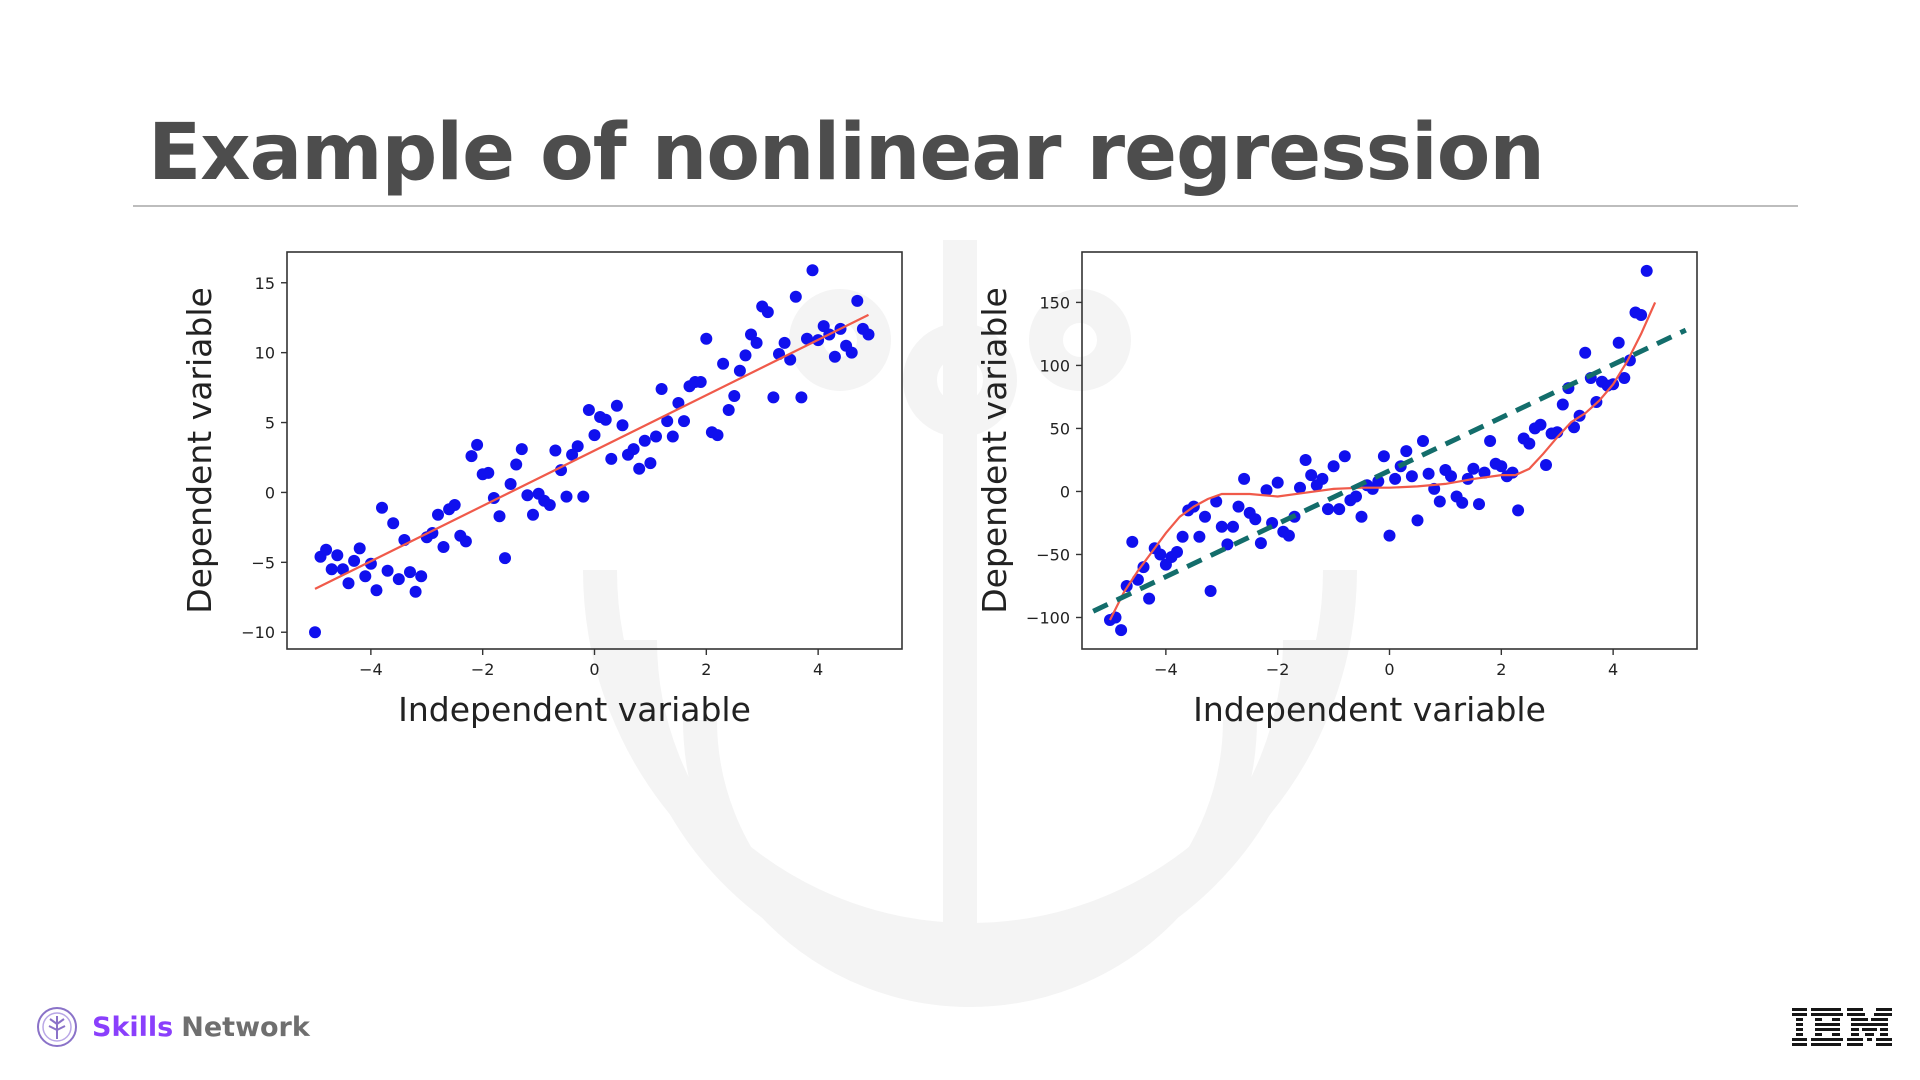 The height and width of the screenshot is (1080, 1920). Describe the element at coordinates (1383, 461) in the screenshot. I see `fit-curve-line` at that location.